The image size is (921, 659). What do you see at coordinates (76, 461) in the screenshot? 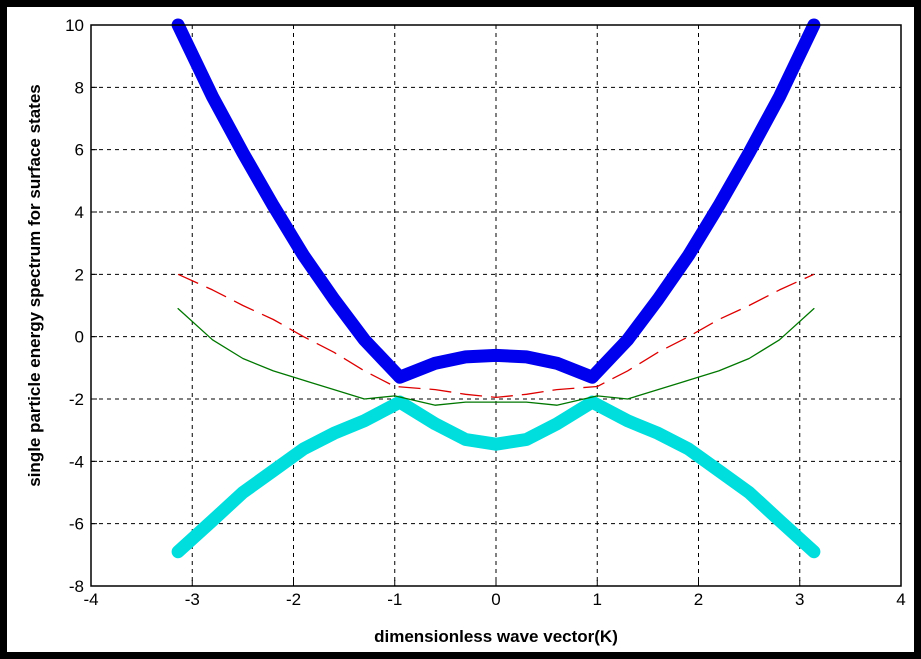
I see `y-tick-label: -4` at bounding box center [76, 461].